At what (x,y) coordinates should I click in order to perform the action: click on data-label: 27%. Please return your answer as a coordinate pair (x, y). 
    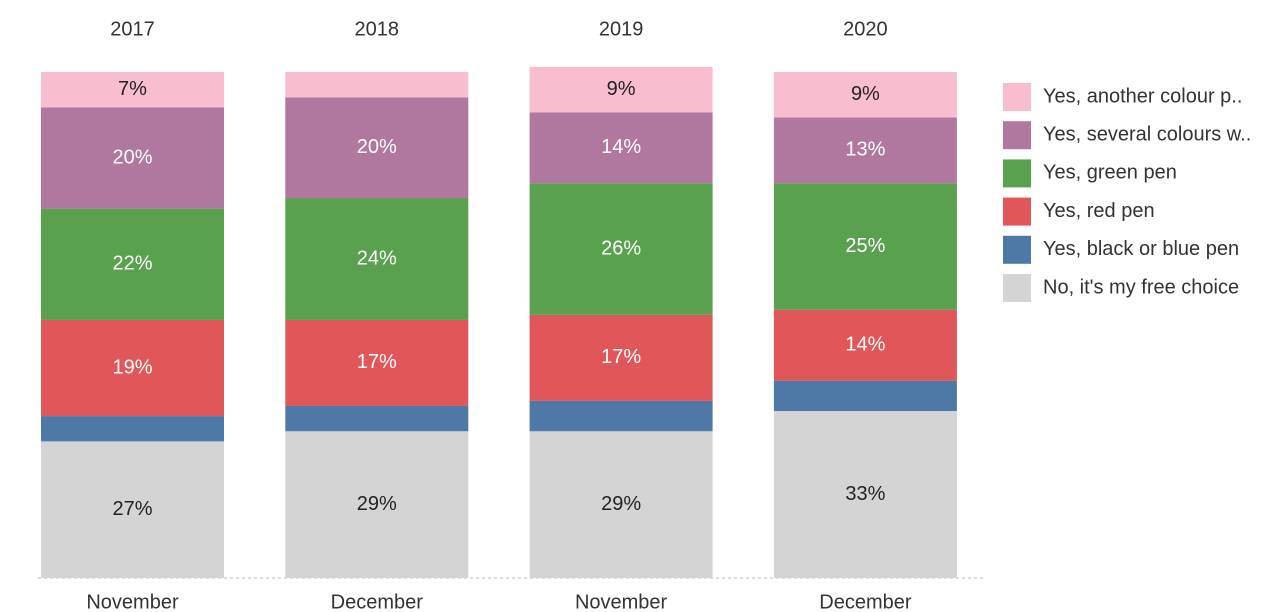
    Looking at the image, I should click on (132, 509).